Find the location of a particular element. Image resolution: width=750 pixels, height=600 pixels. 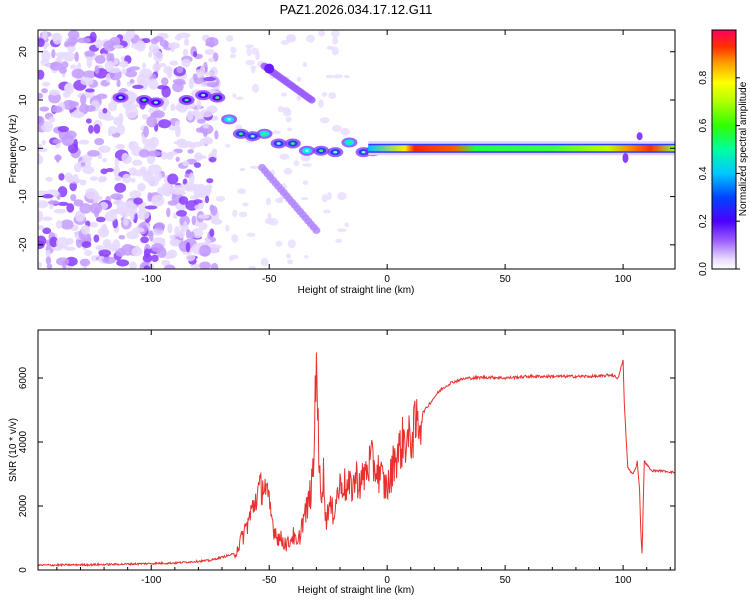

snr-y-label: SNR (10 * v/v) is located at coordinates (13, 450).